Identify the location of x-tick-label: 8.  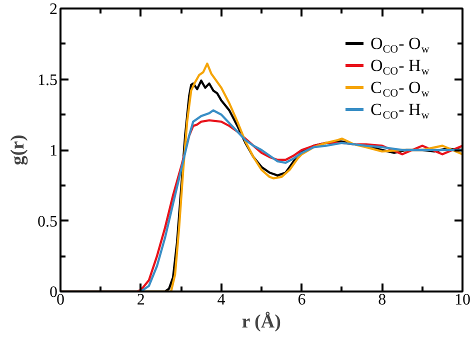
(382, 300).